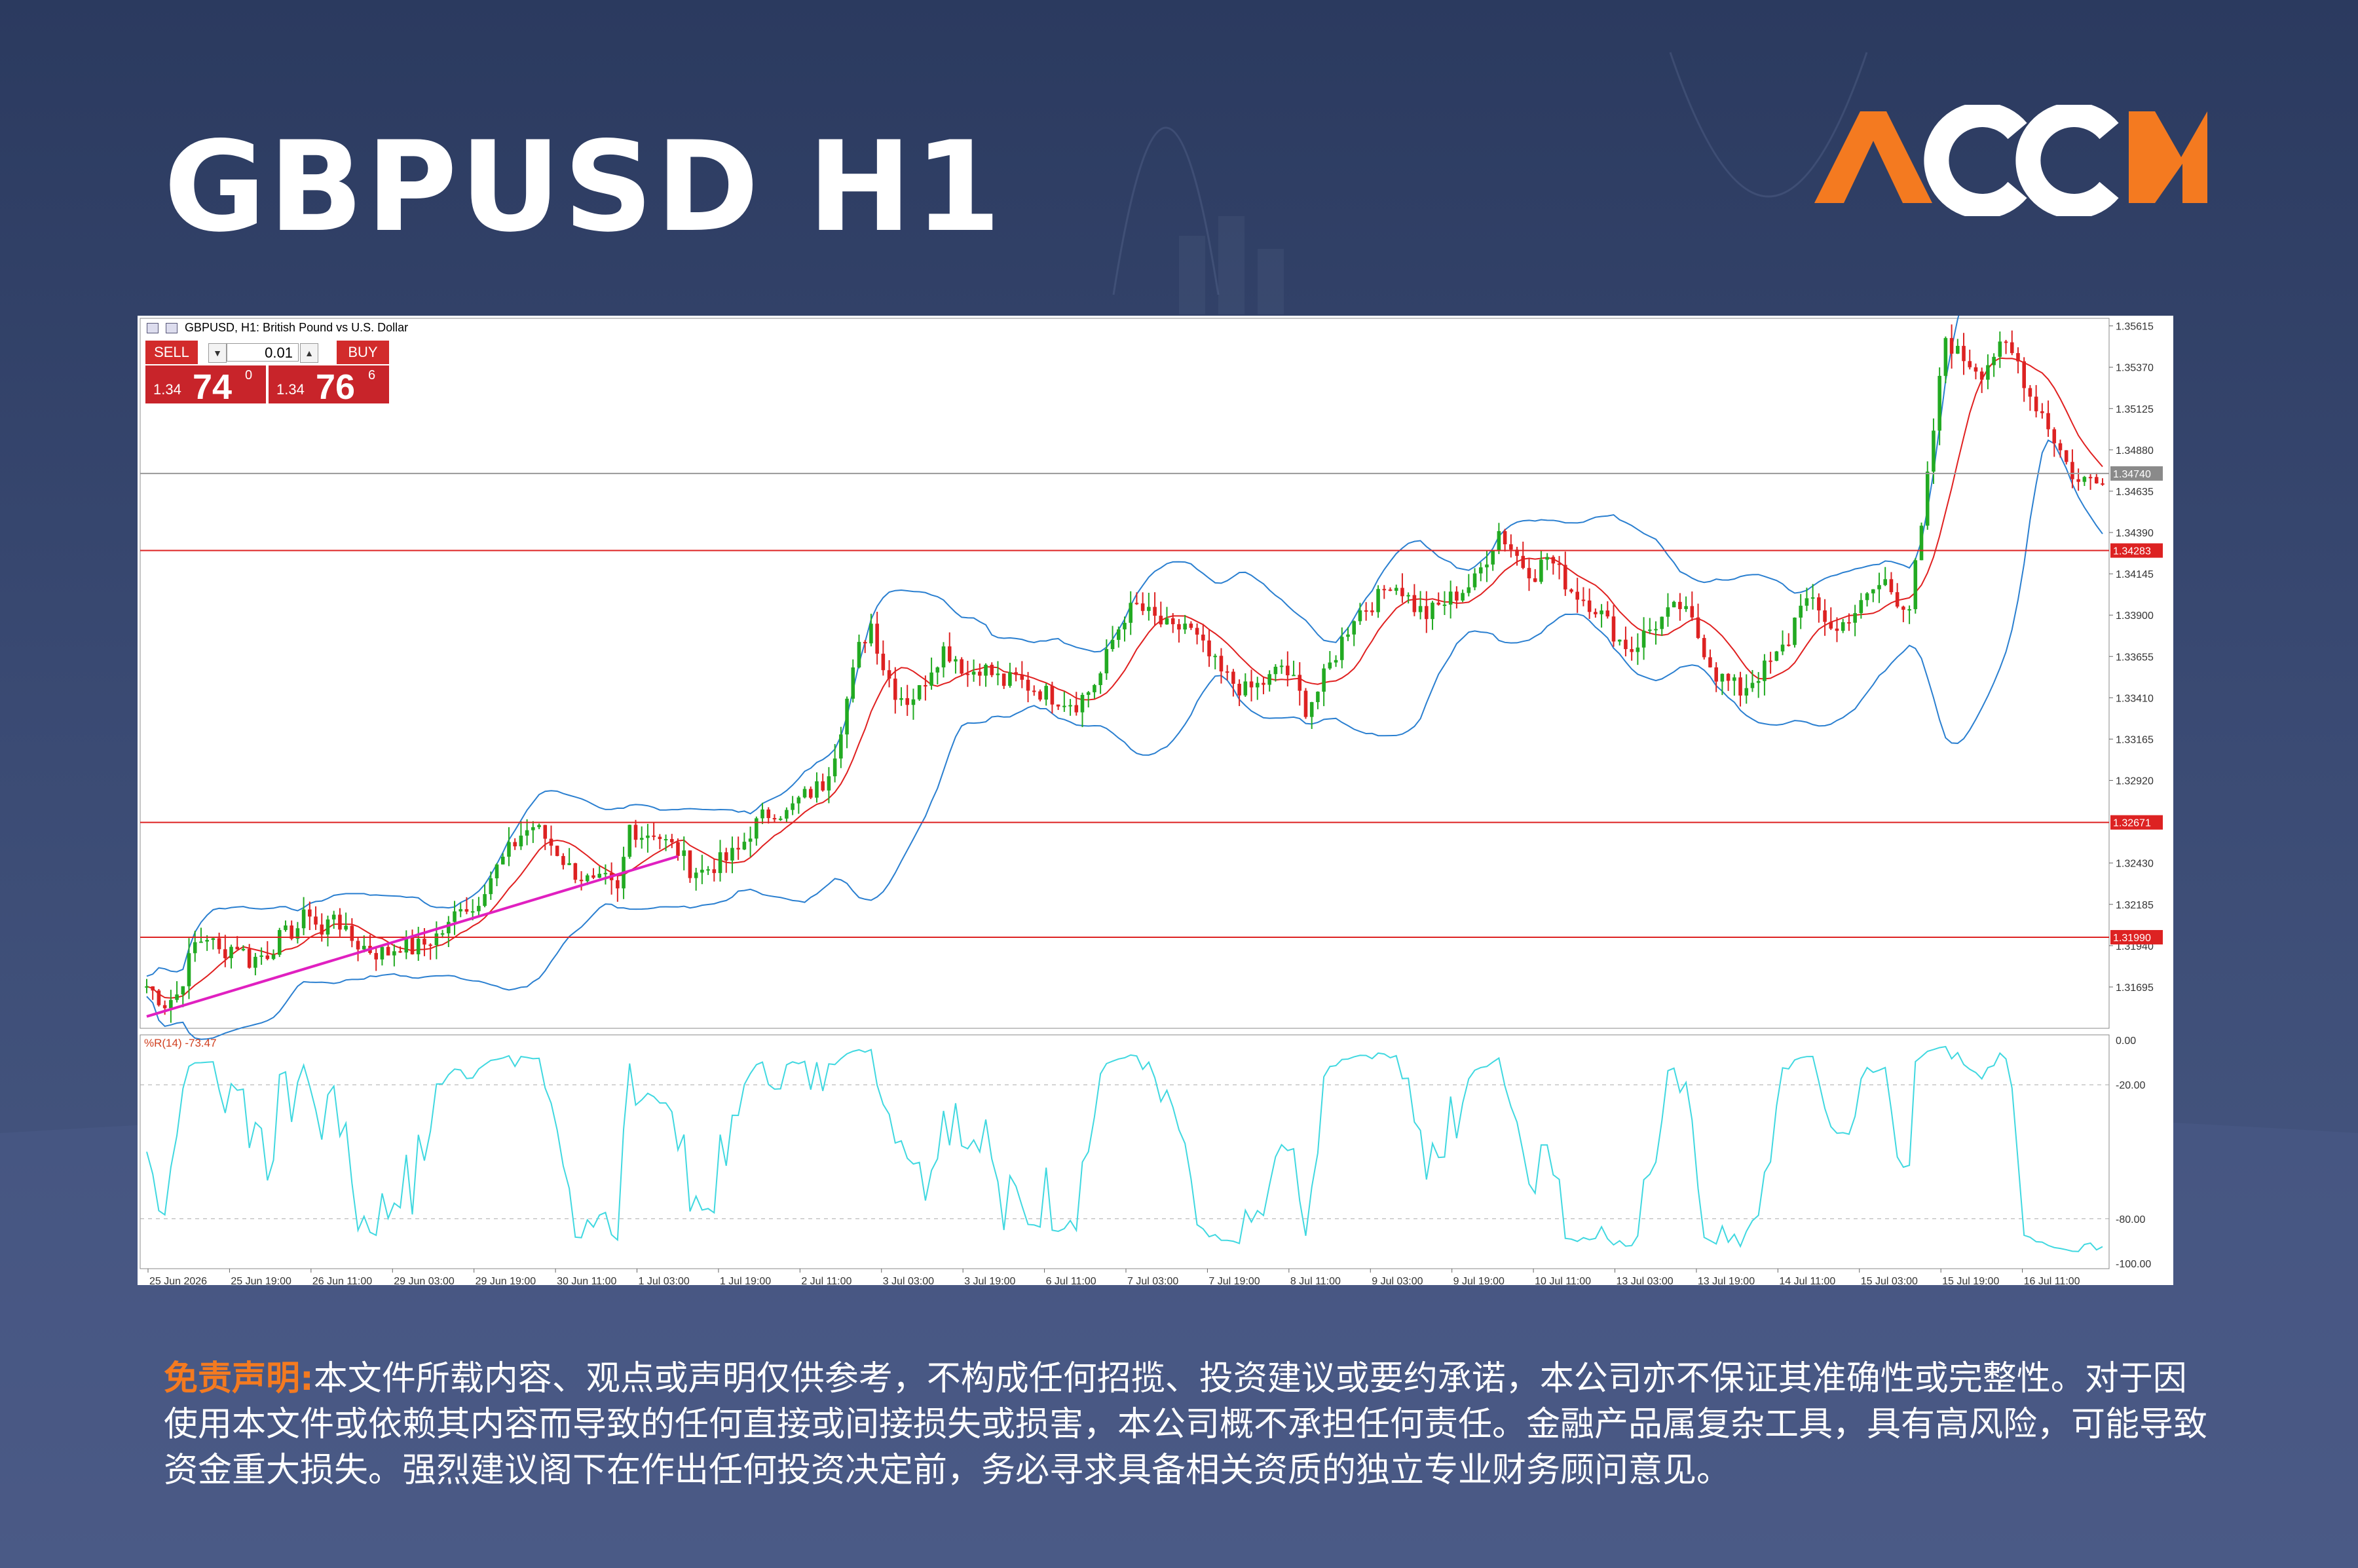 The width and height of the screenshot is (2358, 1568). What do you see at coordinates (217, 353) in the screenshot?
I see `lot-dropdown-icon: ▼` at bounding box center [217, 353].